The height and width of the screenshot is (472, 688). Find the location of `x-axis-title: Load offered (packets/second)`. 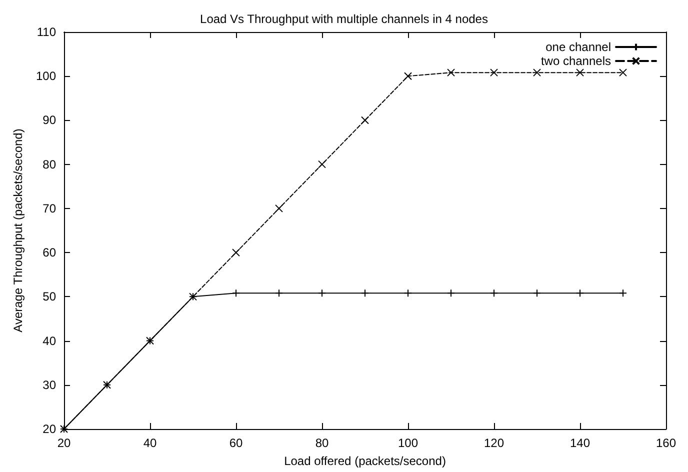

x-axis-title: Load offered (packets/second) is located at coordinates (365, 461).